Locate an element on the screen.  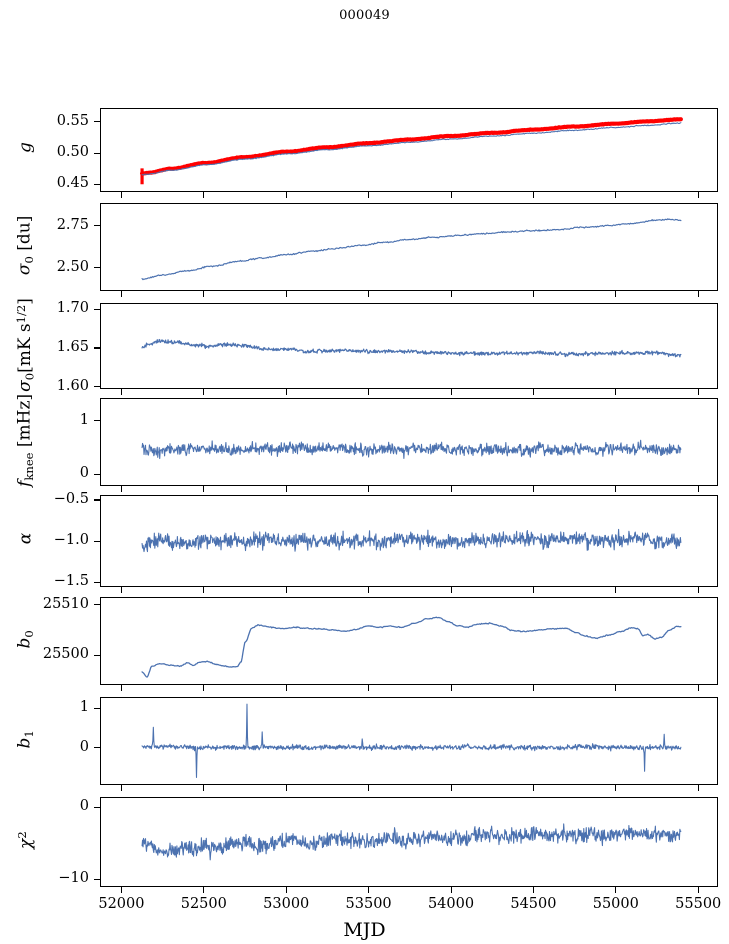
x-axis-label: MJD is located at coordinates (364, 930).